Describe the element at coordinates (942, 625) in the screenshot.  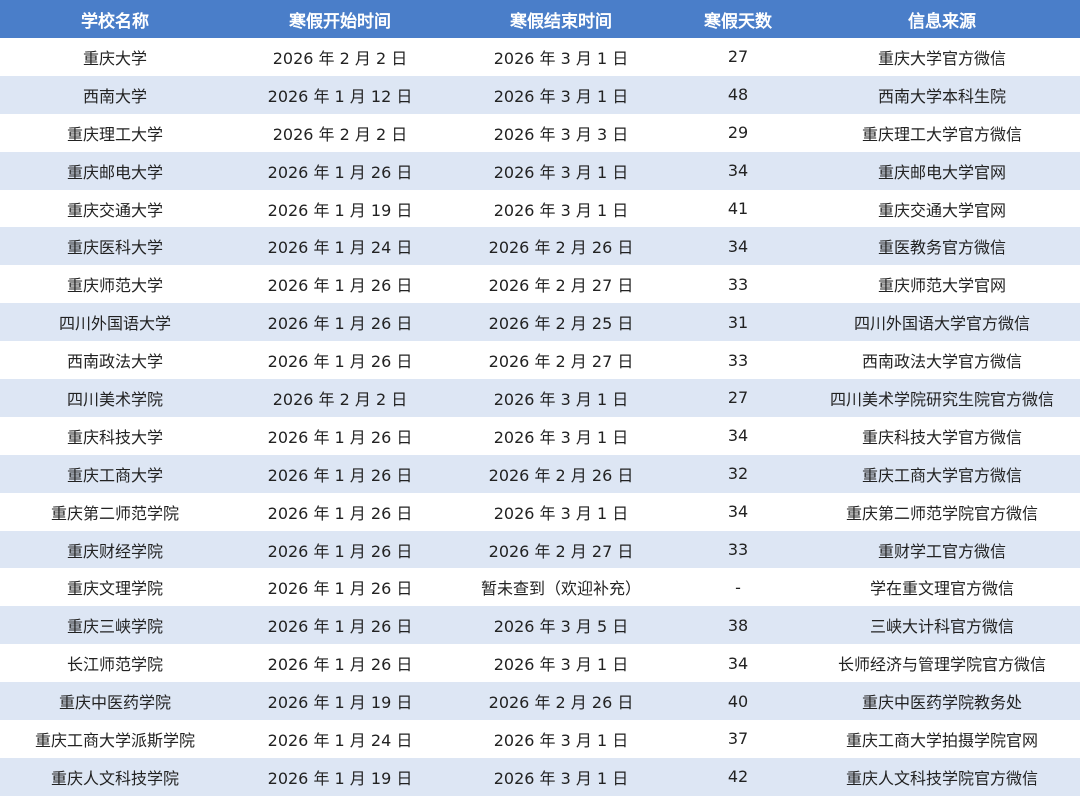
I see `table-cell: 三峡大计科官方微信` at that location.